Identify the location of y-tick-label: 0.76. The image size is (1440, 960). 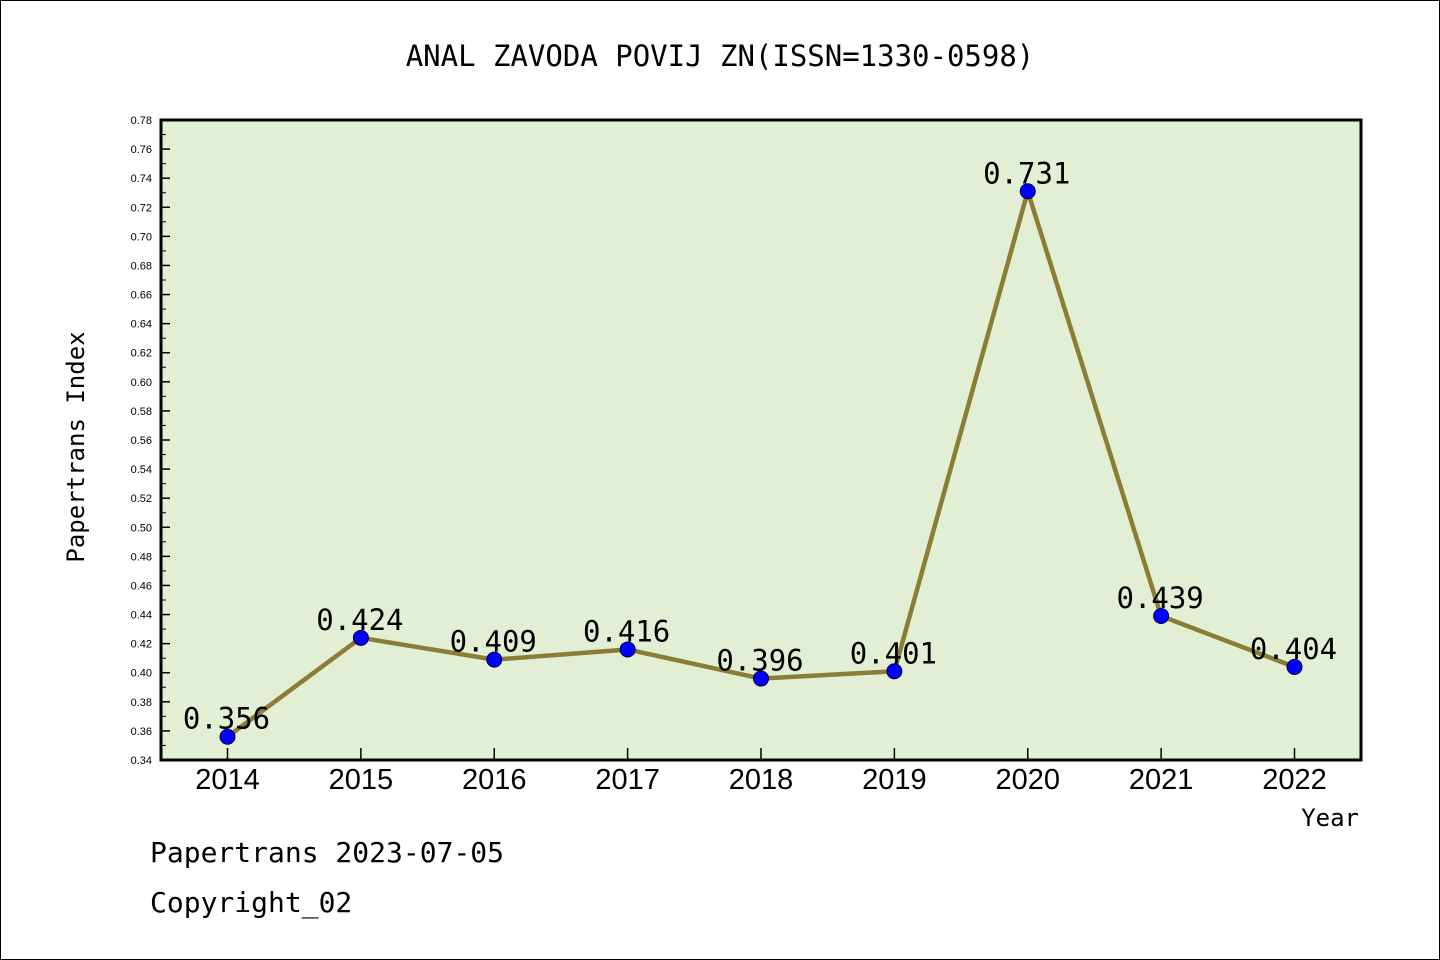
(141, 150).